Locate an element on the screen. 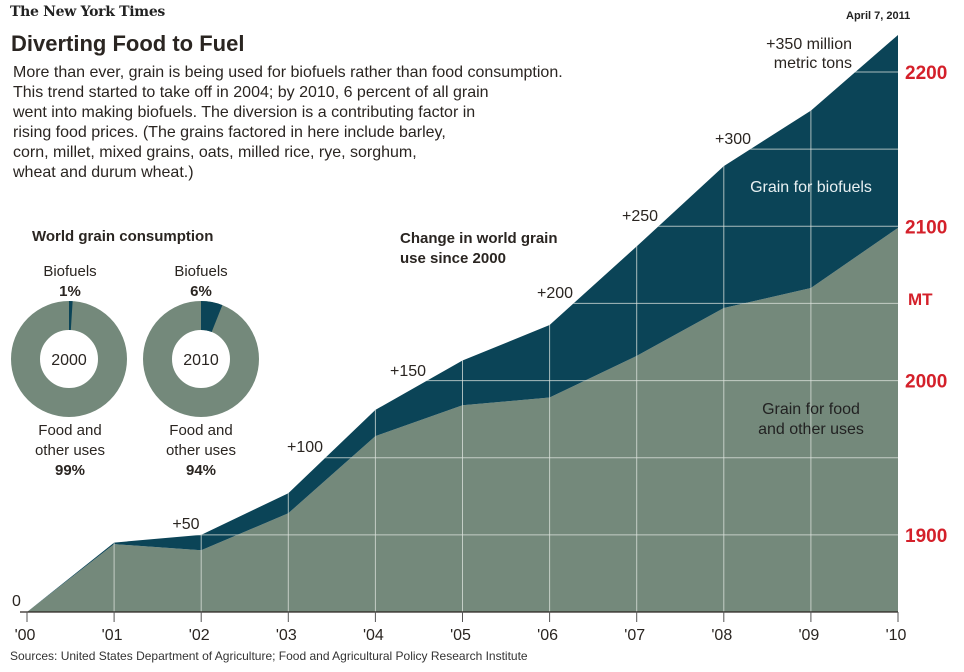 The width and height of the screenshot is (964, 672). chart-annotation: +250 is located at coordinates (640, 216).